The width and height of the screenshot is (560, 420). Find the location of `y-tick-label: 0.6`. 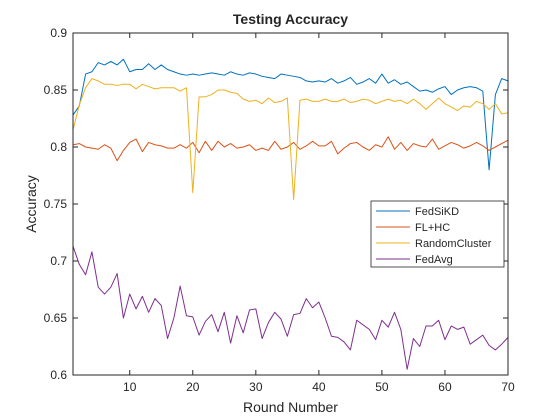

y-tick-label: 0.6 is located at coordinates (58, 375).